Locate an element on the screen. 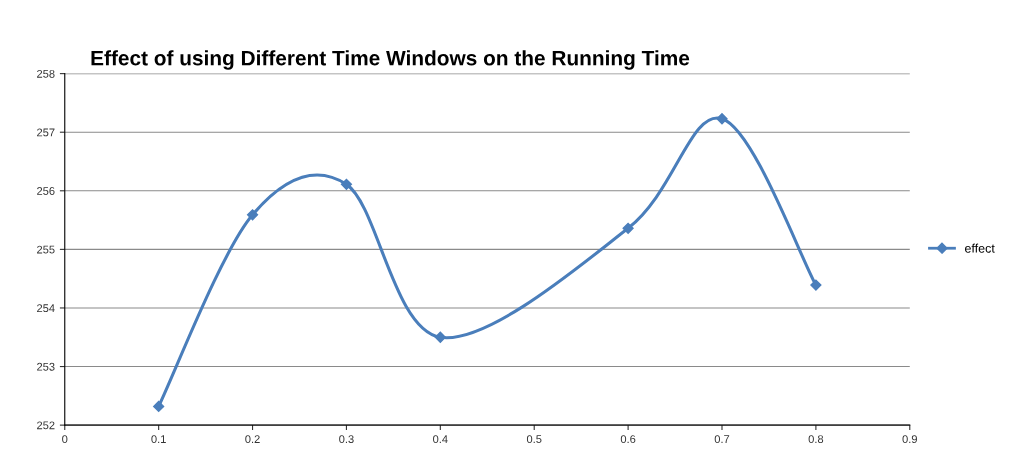  legend-label: effect is located at coordinates (980, 248).